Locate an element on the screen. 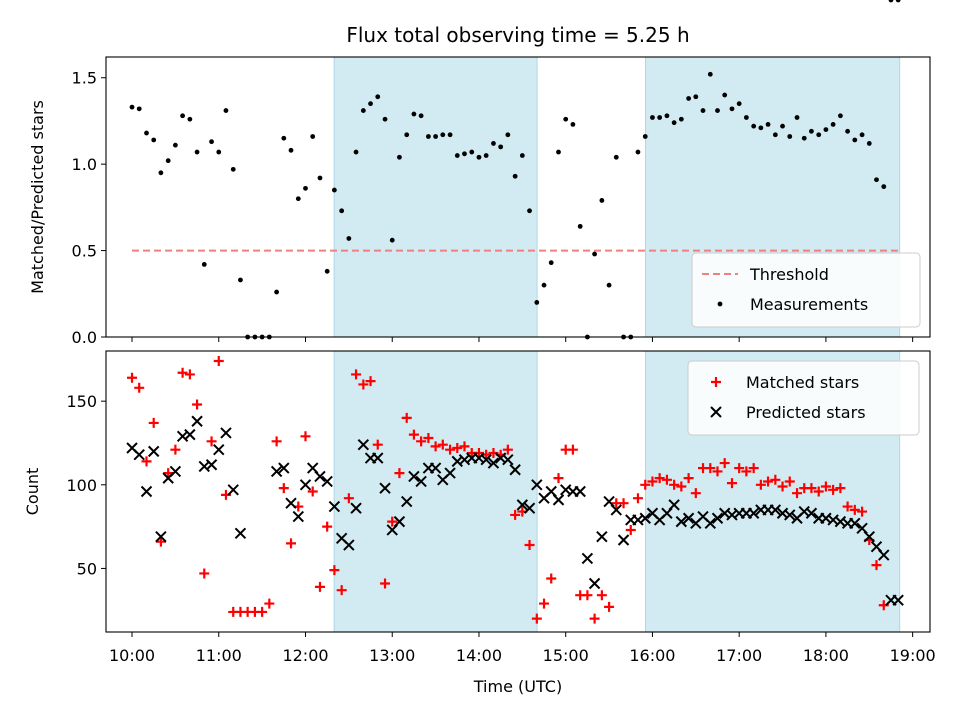 This screenshot has width=960, height=720. x-tick-label: 10:00 is located at coordinates (132, 655).